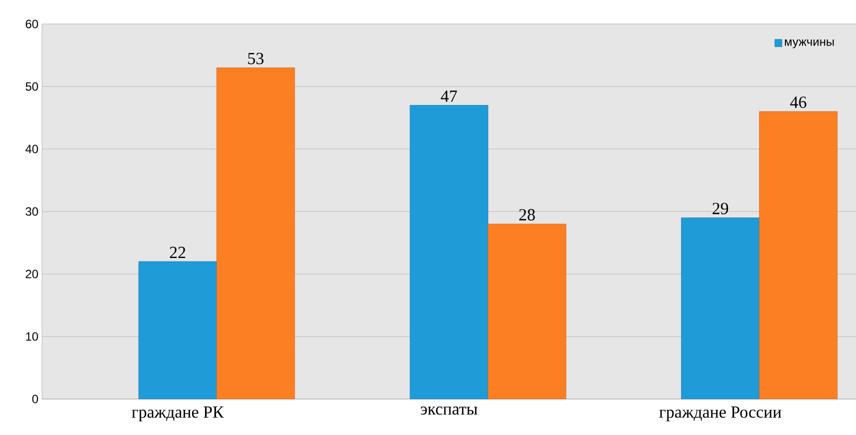 The image size is (856, 435). I want to click on y-tick-label: 10, so click(32, 336).